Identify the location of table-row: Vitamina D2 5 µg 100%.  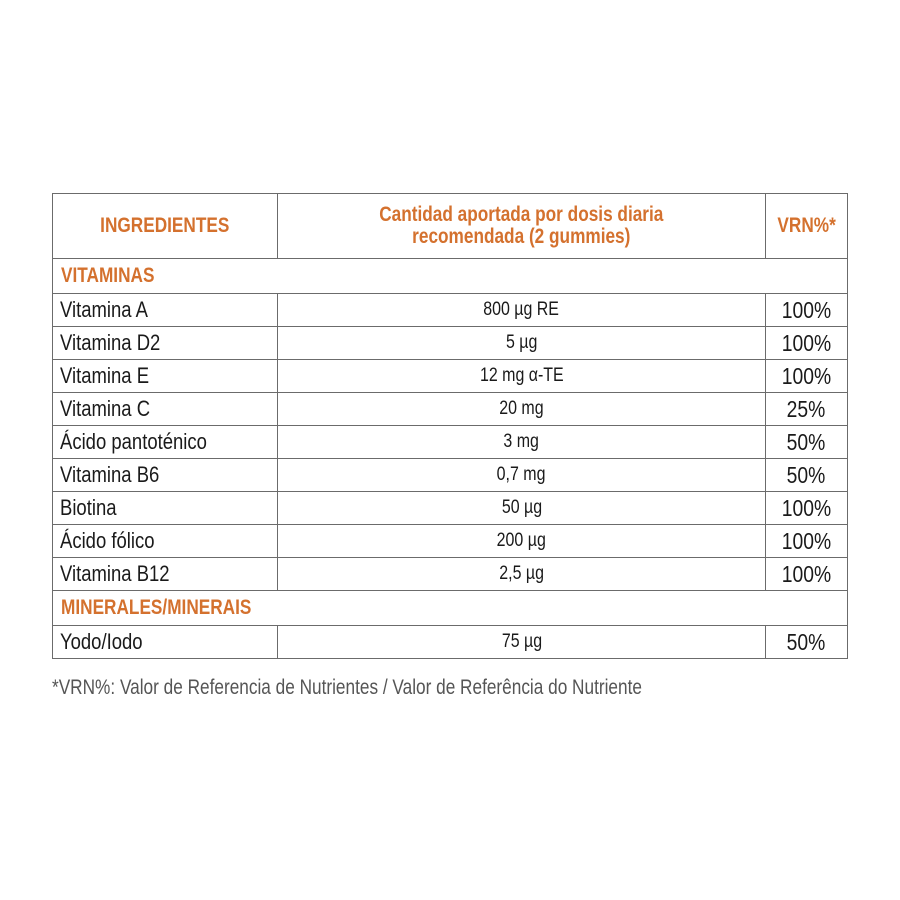
(450, 343).